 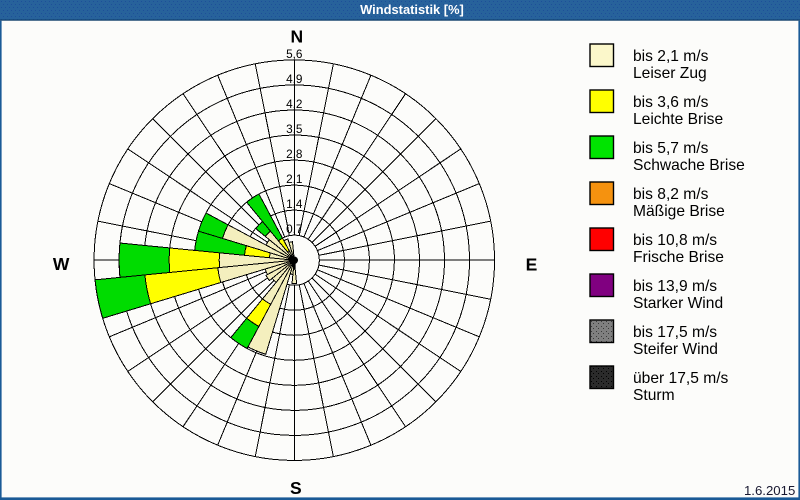 What do you see at coordinates (412, 9) in the screenshot?
I see `svg-text: Windstatistik [%]` at bounding box center [412, 9].